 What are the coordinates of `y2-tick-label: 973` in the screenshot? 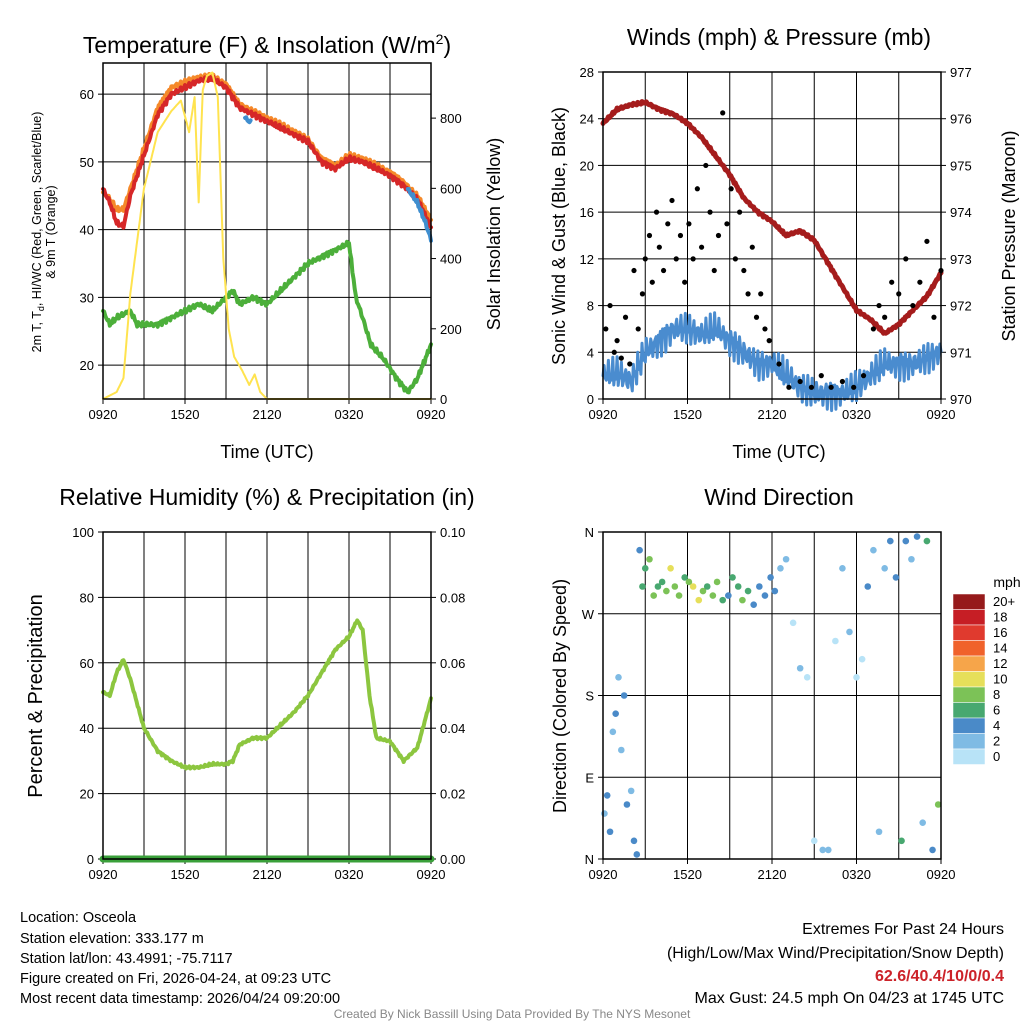 It's located at (961, 259).